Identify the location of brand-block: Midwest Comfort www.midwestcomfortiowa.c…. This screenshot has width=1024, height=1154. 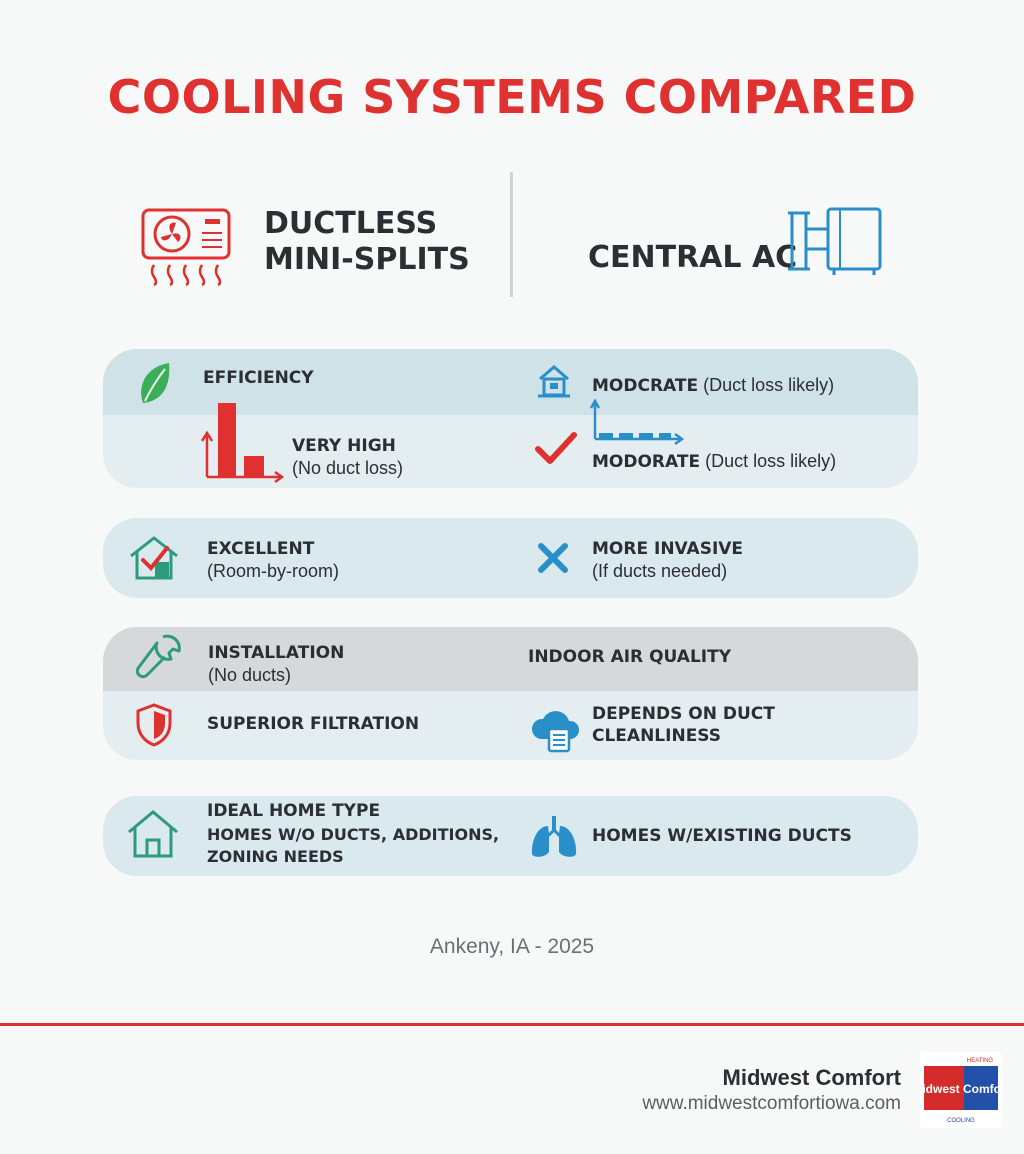
(771, 1090).